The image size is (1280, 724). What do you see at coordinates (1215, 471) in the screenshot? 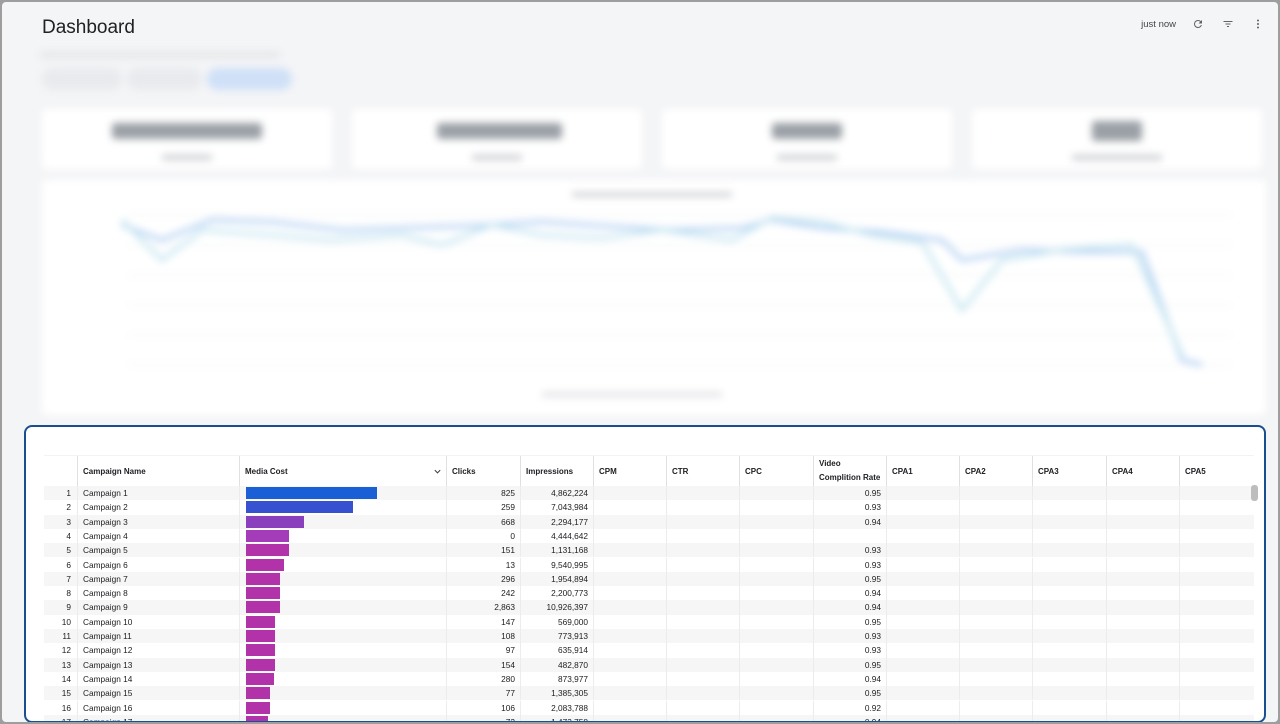
I see `header-cpa5: CPA5` at bounding box center [1215, 471].